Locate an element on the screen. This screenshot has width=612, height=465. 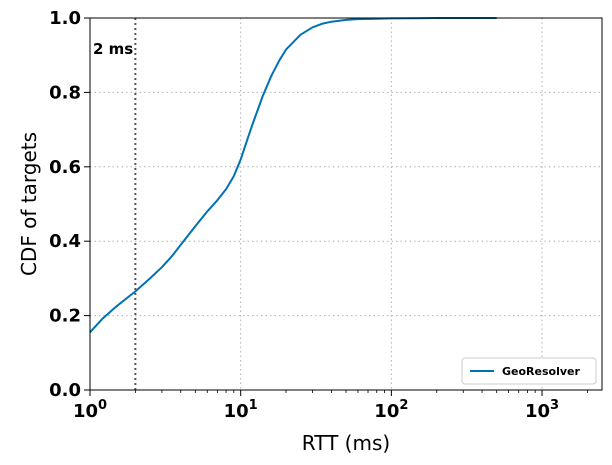
y-tick-label: 0.8 is located at coordinates (65, 92).